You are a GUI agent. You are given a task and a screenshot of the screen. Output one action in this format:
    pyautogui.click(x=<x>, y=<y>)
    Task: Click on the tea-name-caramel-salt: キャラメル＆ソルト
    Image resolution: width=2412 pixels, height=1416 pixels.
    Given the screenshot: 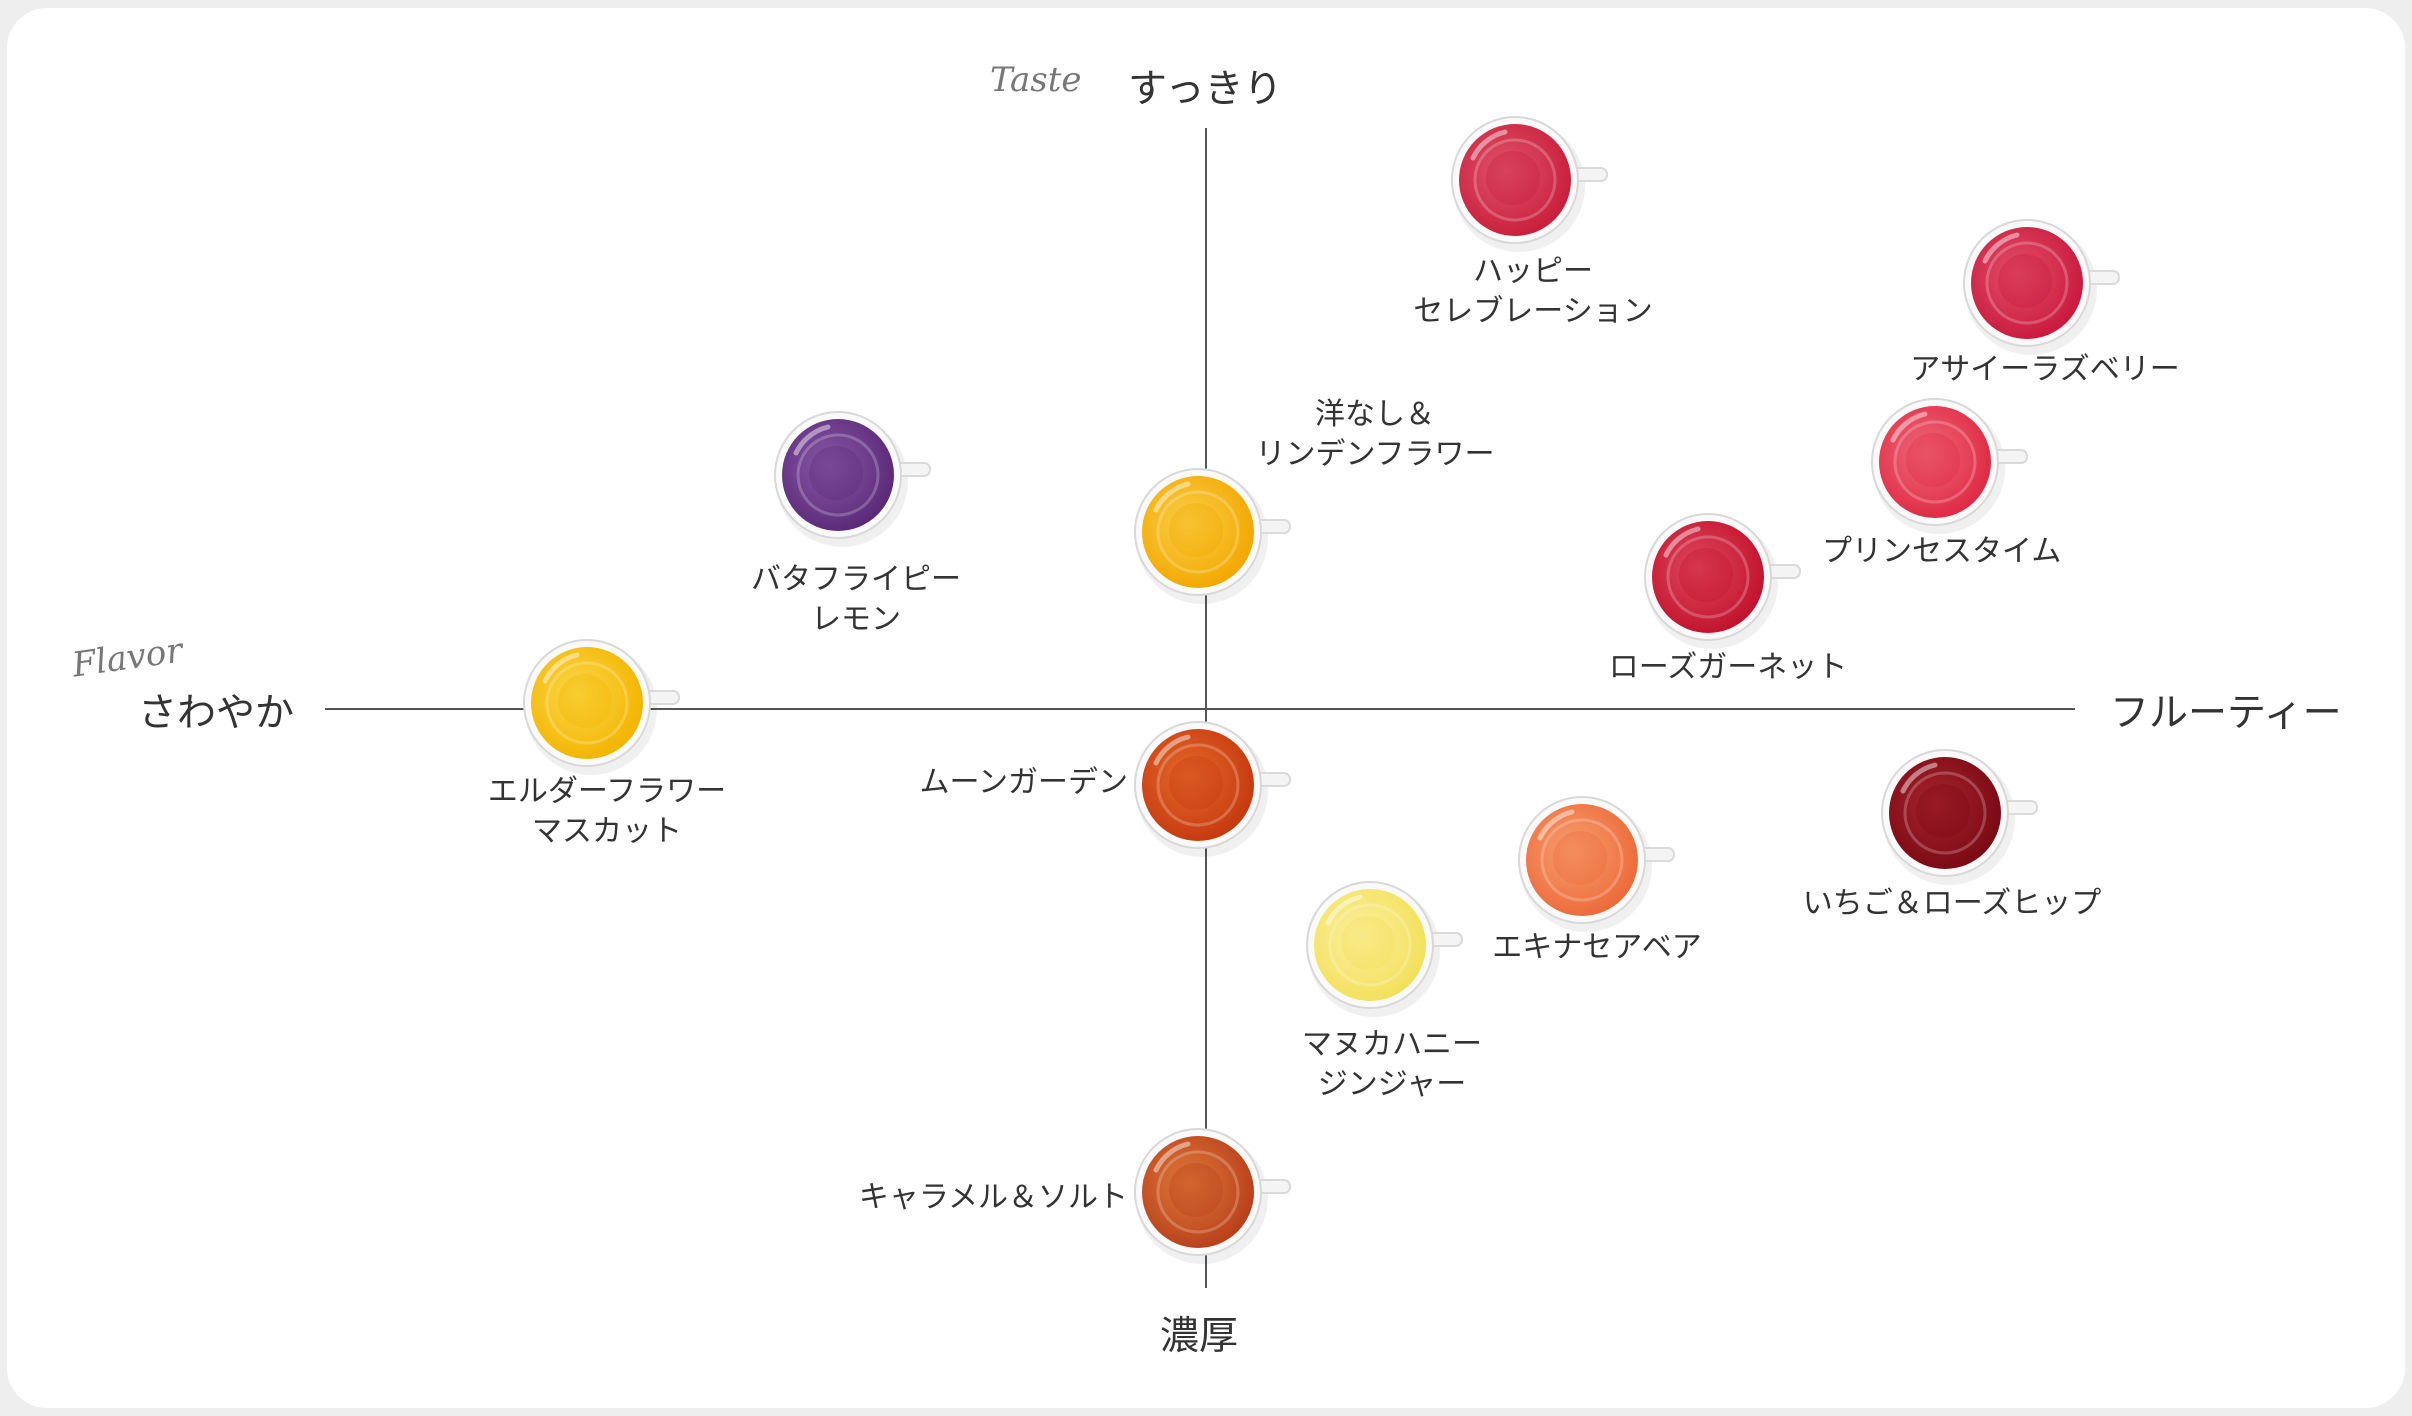 What is the action you would take?
    pyautogui.click(x=993, y=1198)
    